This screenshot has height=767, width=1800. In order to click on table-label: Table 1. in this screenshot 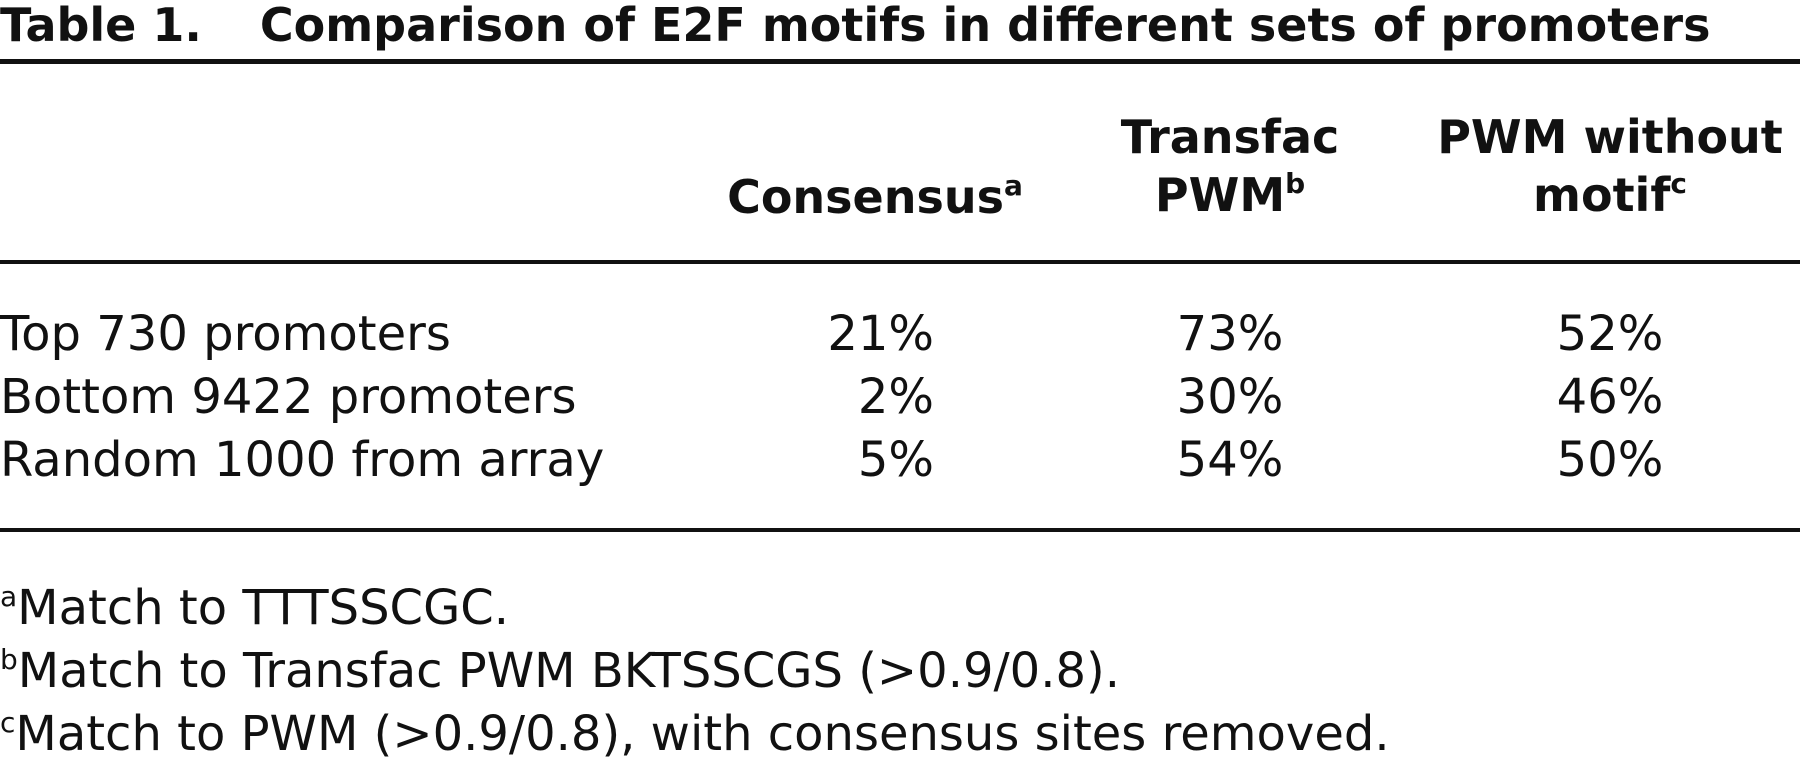, I will do `click(101, 26)`.